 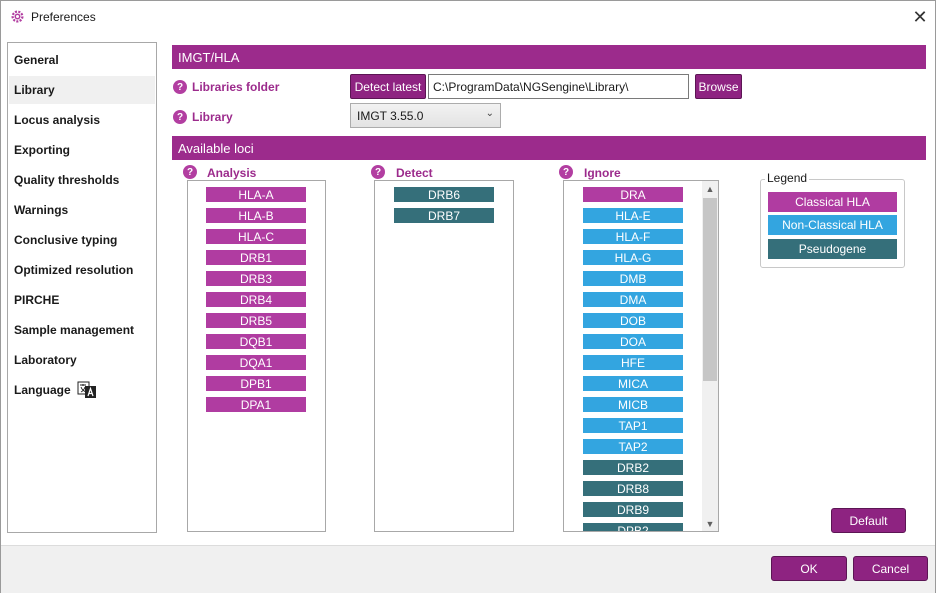 I want to click on locus-item-dra: DRA, so click(x=633, y=194).